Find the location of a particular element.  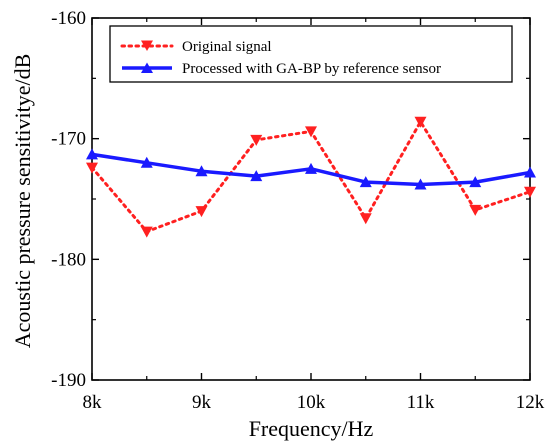

y-tick-label: -160 is located at coordinates (68, 18).